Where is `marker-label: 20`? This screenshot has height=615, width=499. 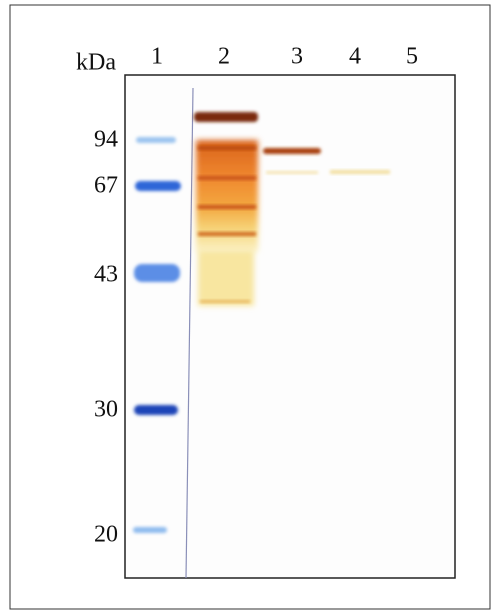 marker-label: 20 is located at coordinates (106, 535).